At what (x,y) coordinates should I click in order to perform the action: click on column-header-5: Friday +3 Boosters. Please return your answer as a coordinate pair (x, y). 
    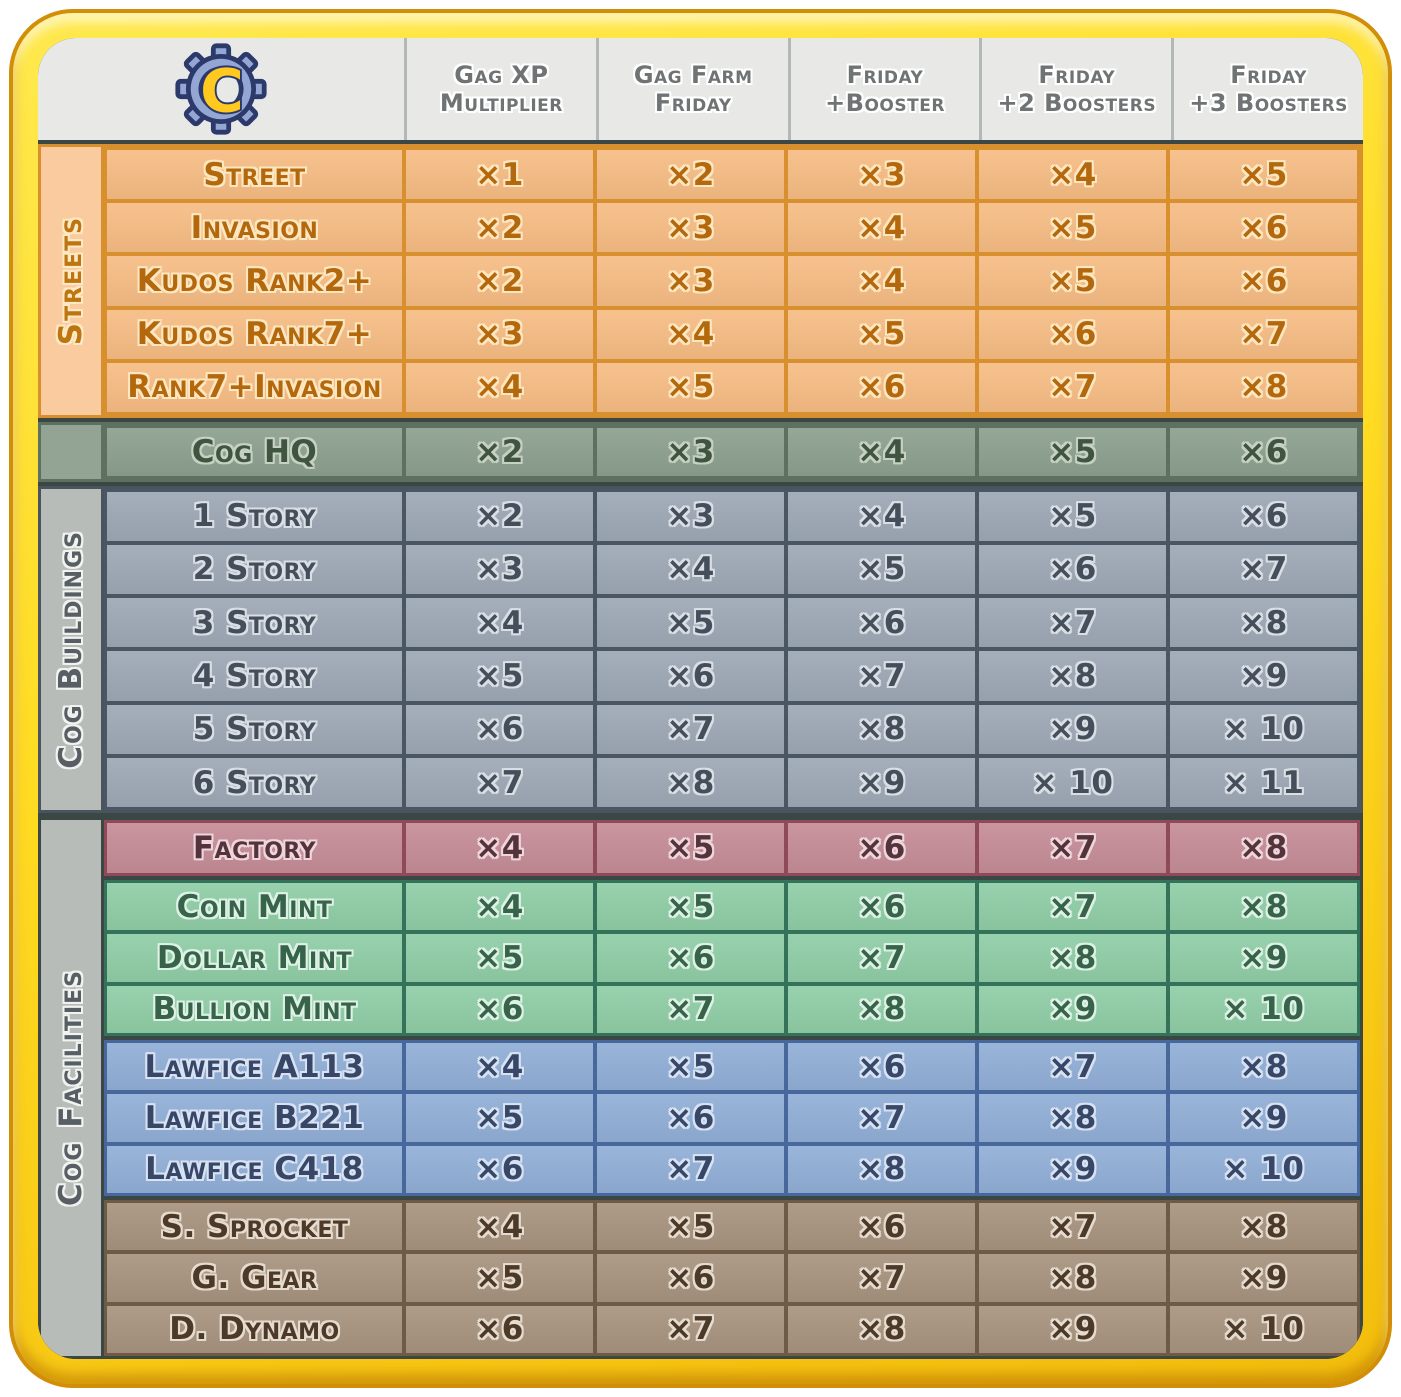
    Looking at the image, I should click on (1267, 89).